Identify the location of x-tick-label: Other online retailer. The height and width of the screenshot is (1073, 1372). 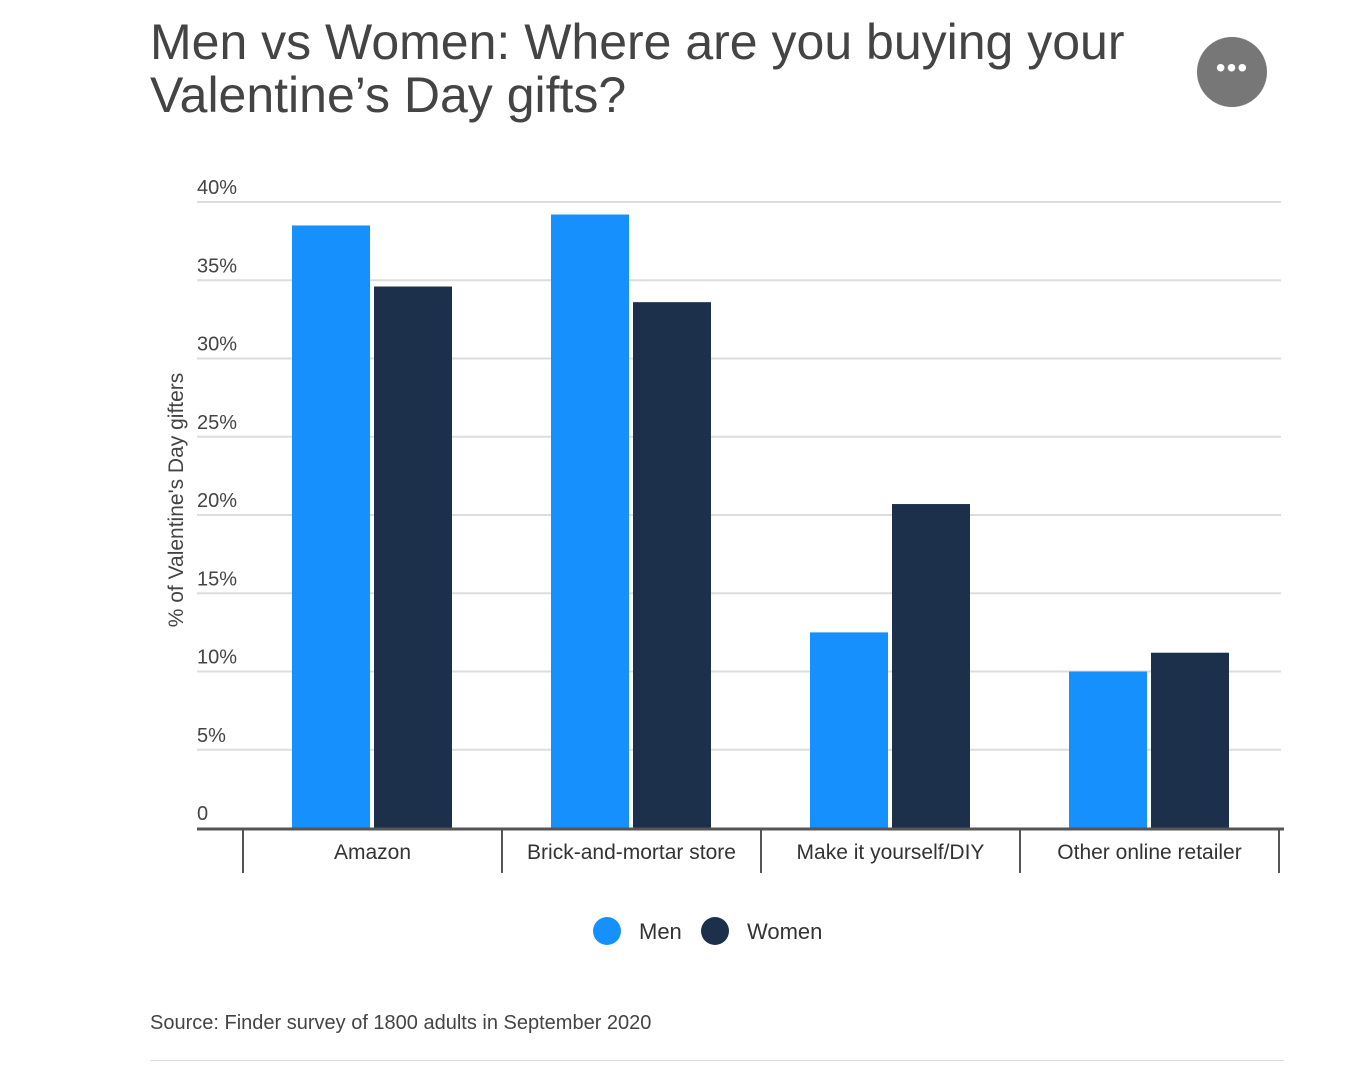
(1149, 852).